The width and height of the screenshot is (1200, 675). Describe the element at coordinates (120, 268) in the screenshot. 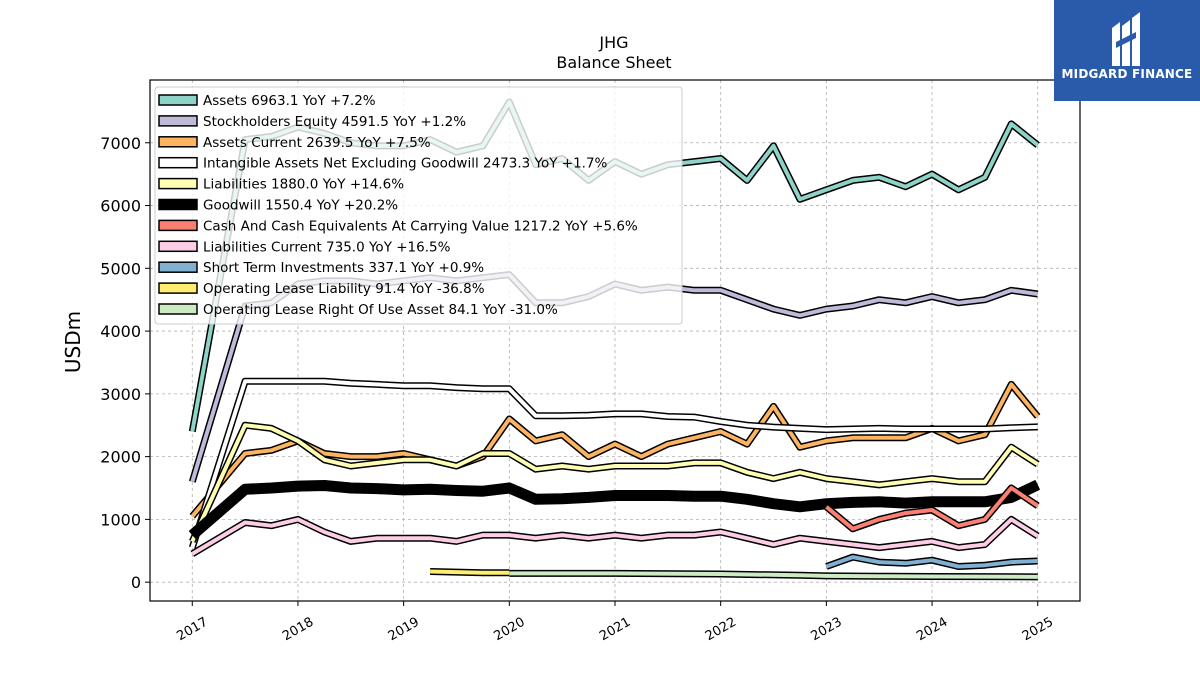

I see `y-tick-label: 5000` at that location.